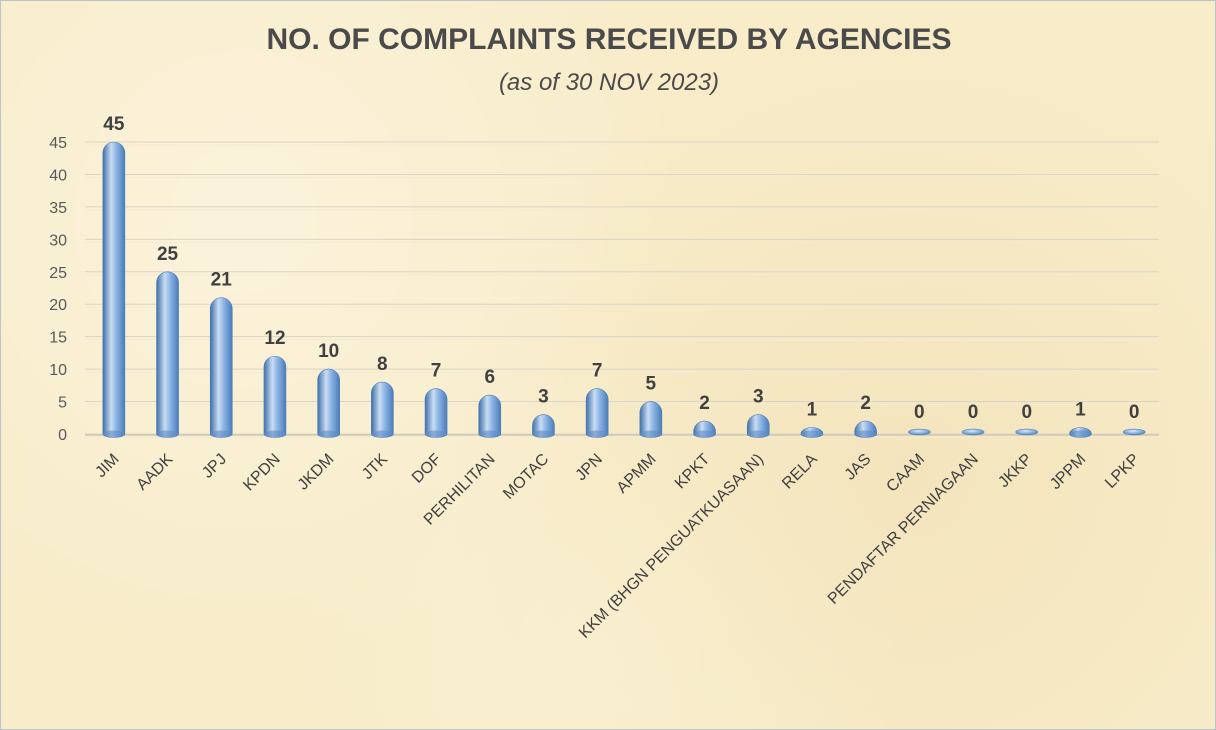 Image resolution: width=1216 pixels, height=730 pixels. I want to click on data-label: 10, so click(328, 351).